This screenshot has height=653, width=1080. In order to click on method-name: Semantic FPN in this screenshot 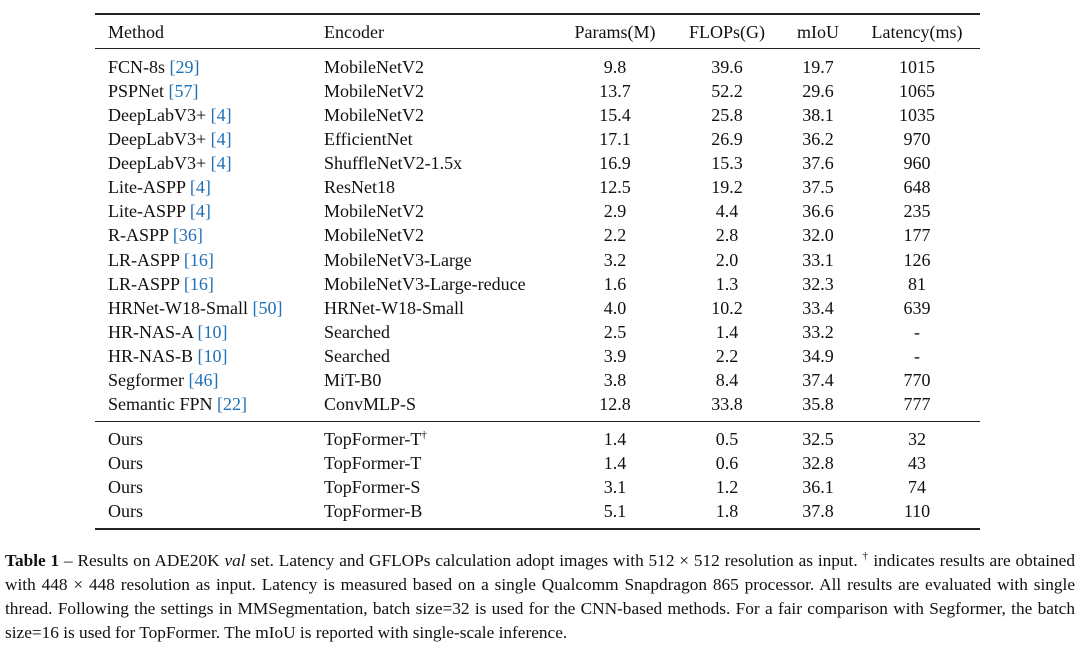, I will do `click(160, 403)`.